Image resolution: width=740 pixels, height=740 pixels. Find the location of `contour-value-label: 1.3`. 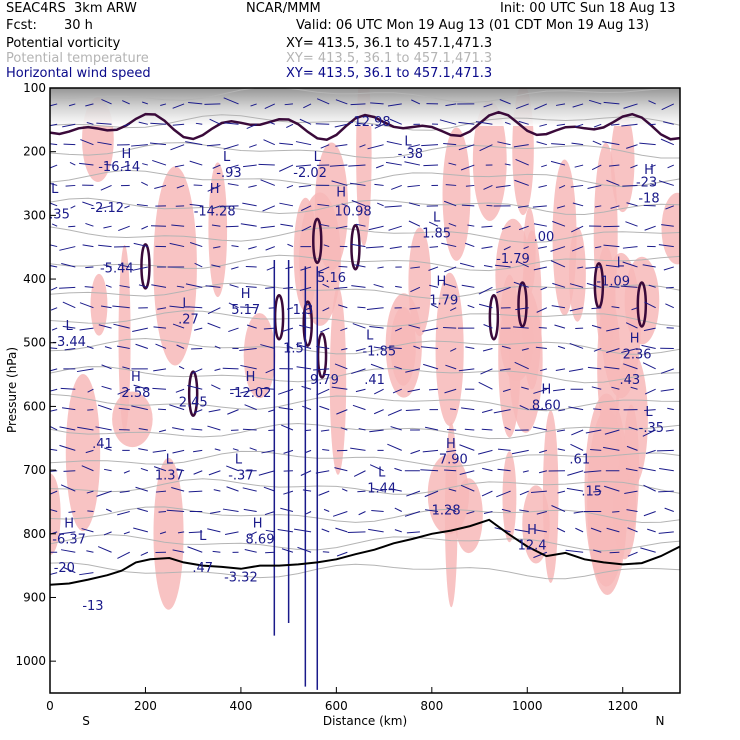

contour-value-label: 1.3 is located at coordinates (303, 310).